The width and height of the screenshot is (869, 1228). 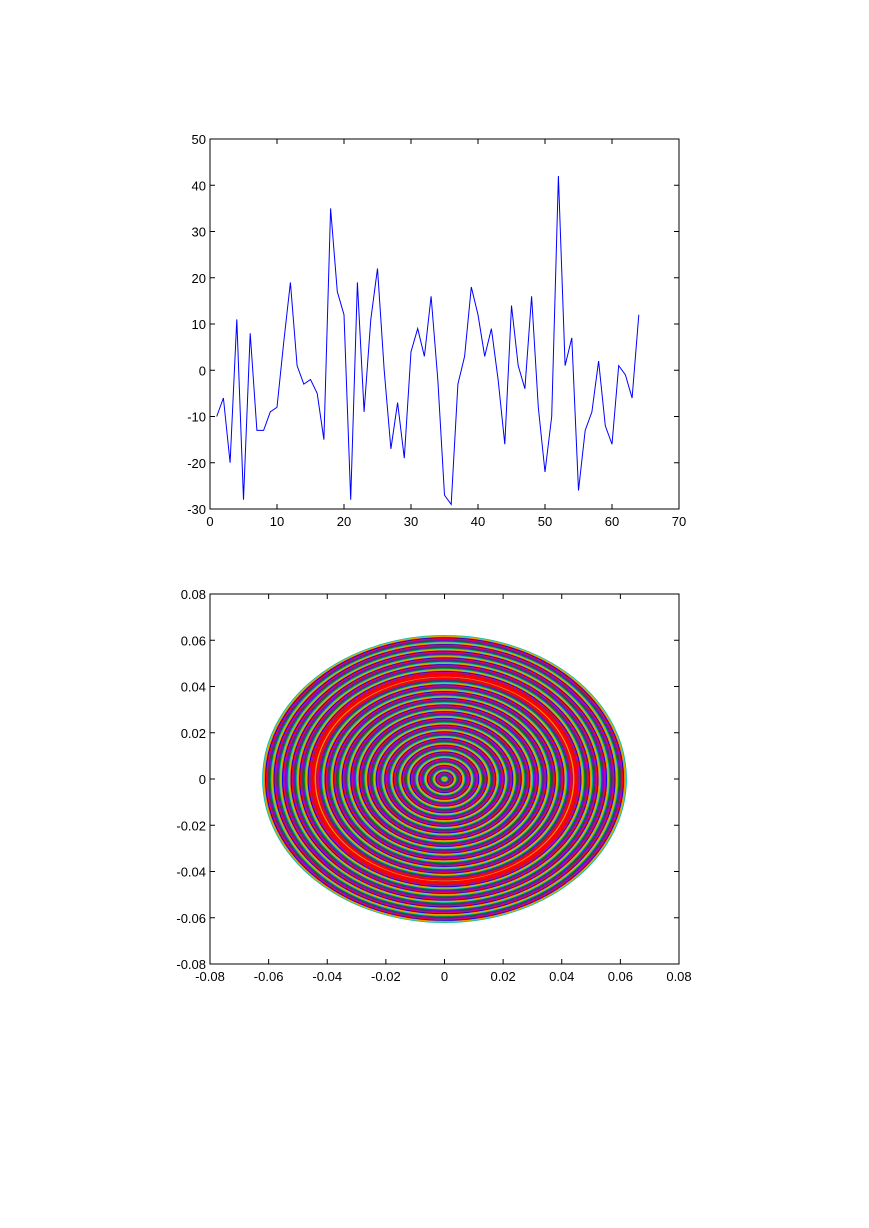 What do you see at coordinates (202, 370) in the screenshot?
I see `y-tick-label: 0` at bounding box center [202, 370].